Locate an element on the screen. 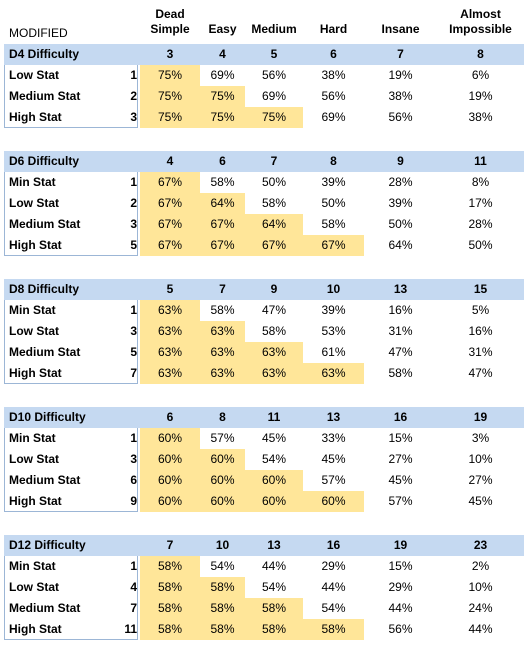 The height and width of the screenshot is (650, 528). probability-cell: 28% is located at coordinates (480, 224).